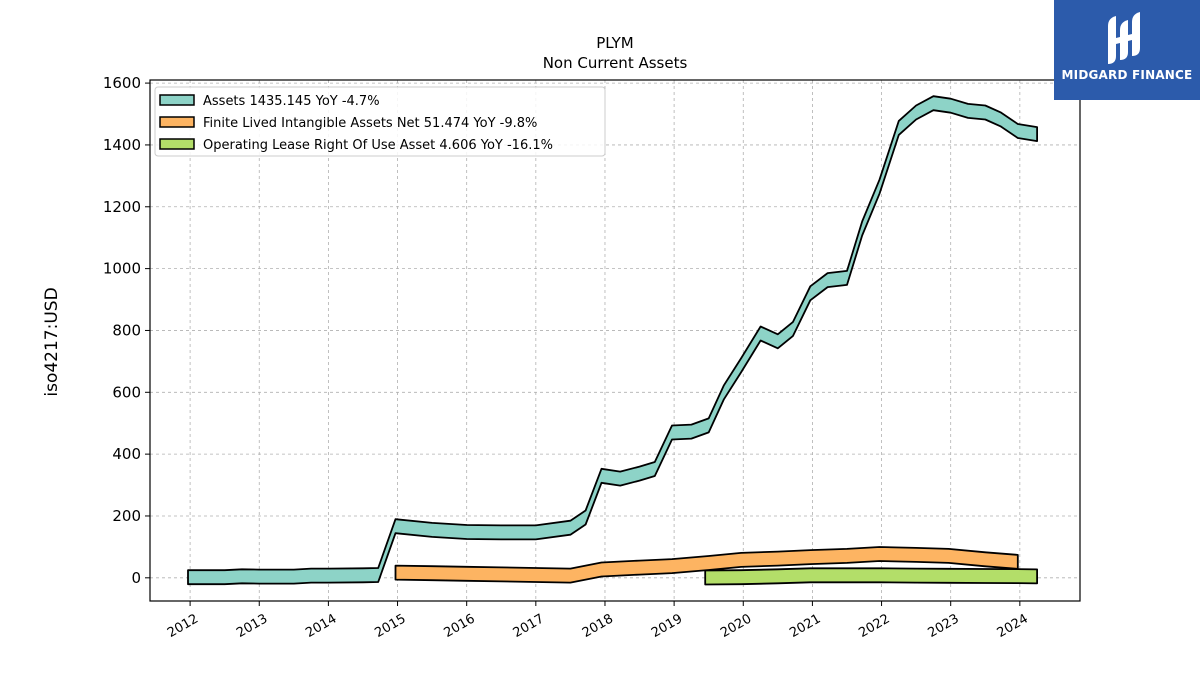 Image resolution: width=1200 pixels, height=675 pixels. Describe the element at coordinates (805, 626) in the screenshot. I see `x-tick-label: 2021` at that location.